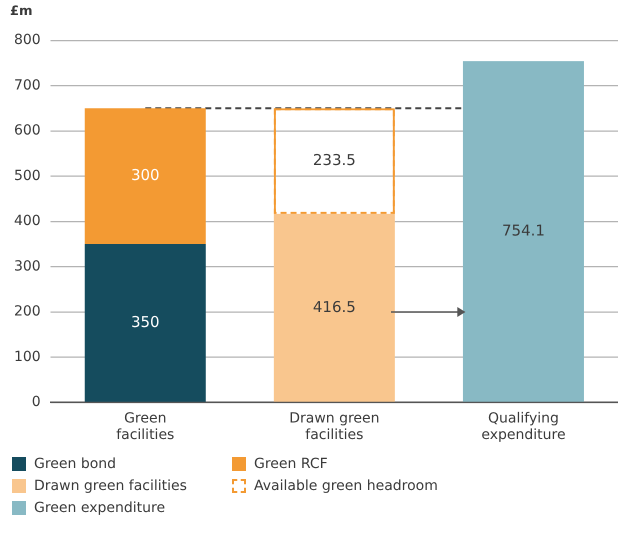 This screenshot has height=535, width=618. I want to click on y-axis-title: £m, so click(21, 11).